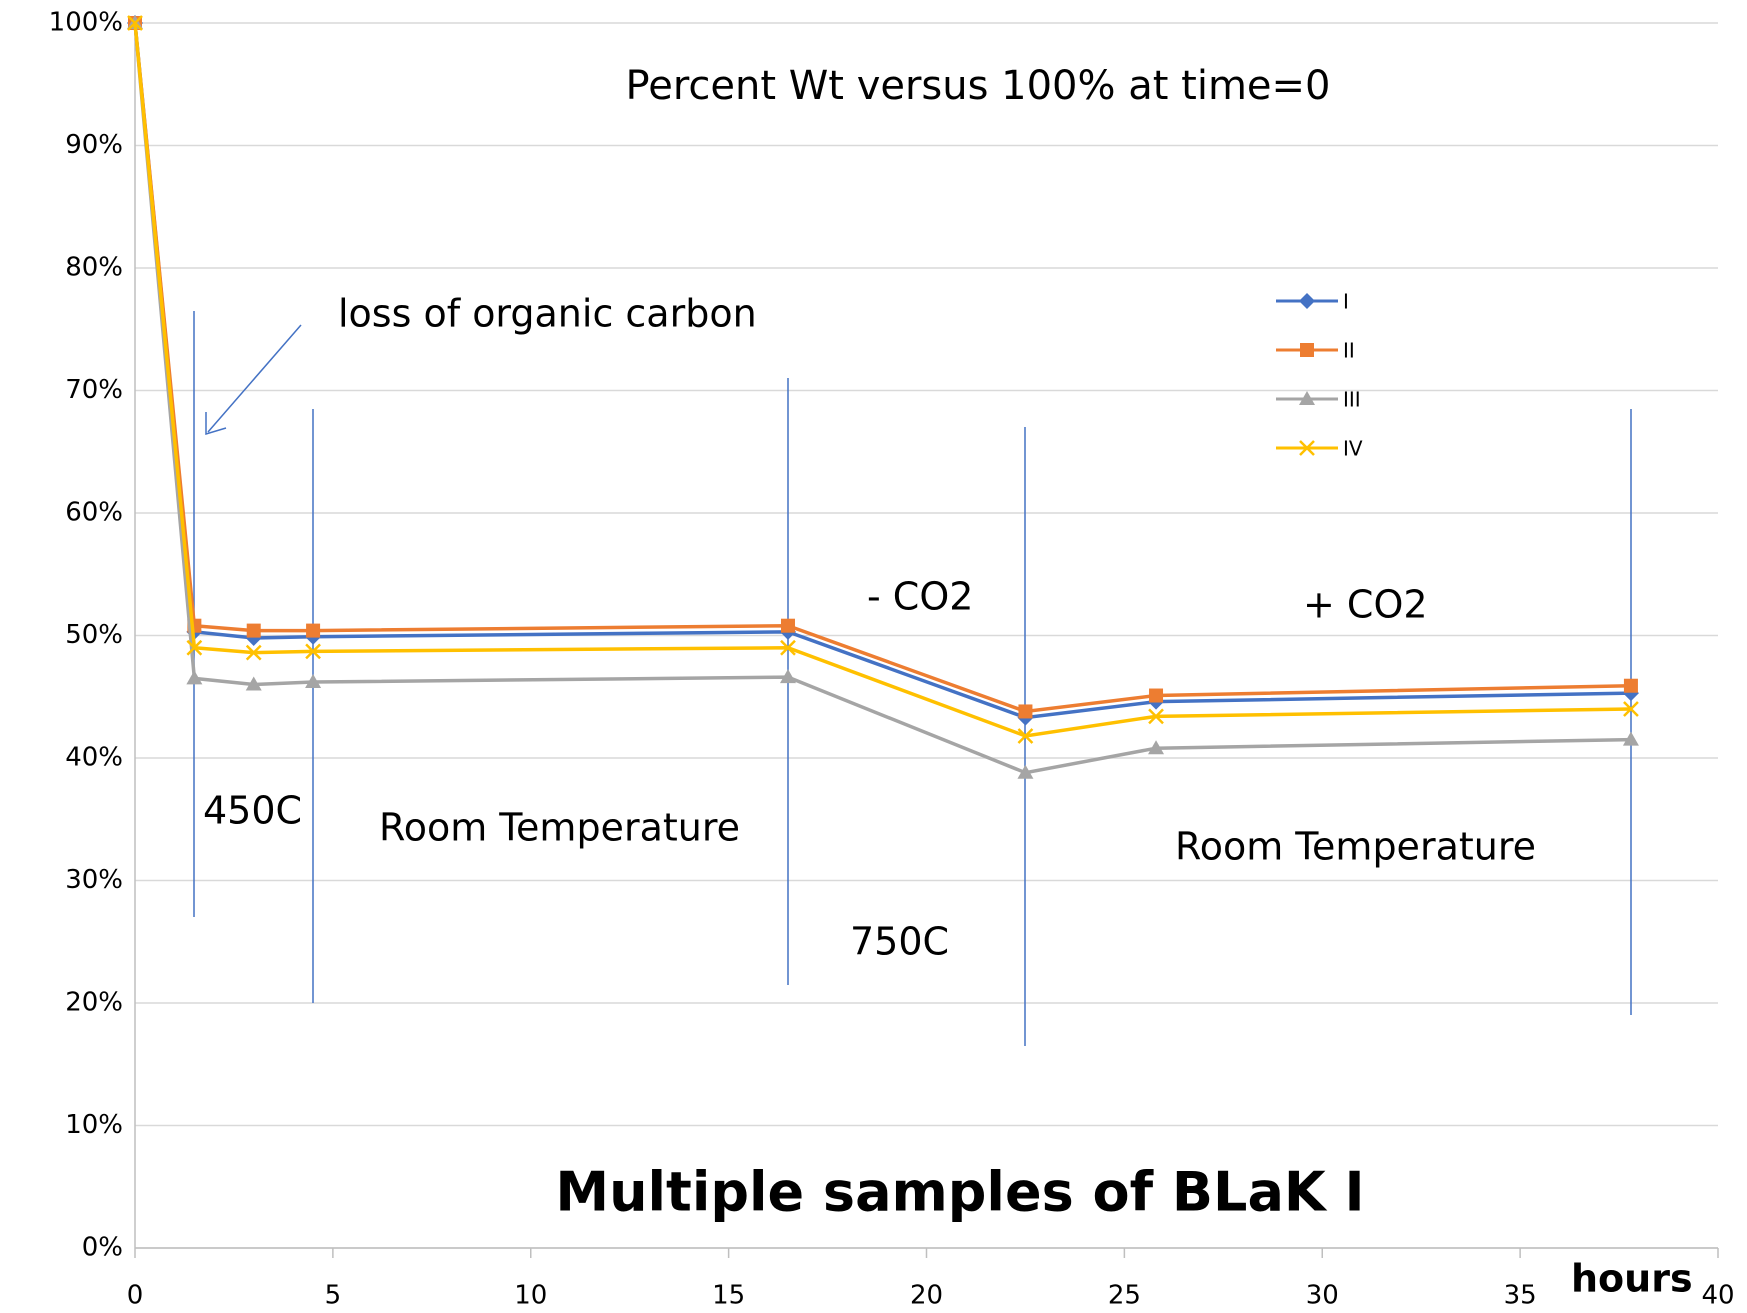 The width and height of the screenshot is (1747, 1313). I want to click on y-tick-label: 40%, so click(94, 758).